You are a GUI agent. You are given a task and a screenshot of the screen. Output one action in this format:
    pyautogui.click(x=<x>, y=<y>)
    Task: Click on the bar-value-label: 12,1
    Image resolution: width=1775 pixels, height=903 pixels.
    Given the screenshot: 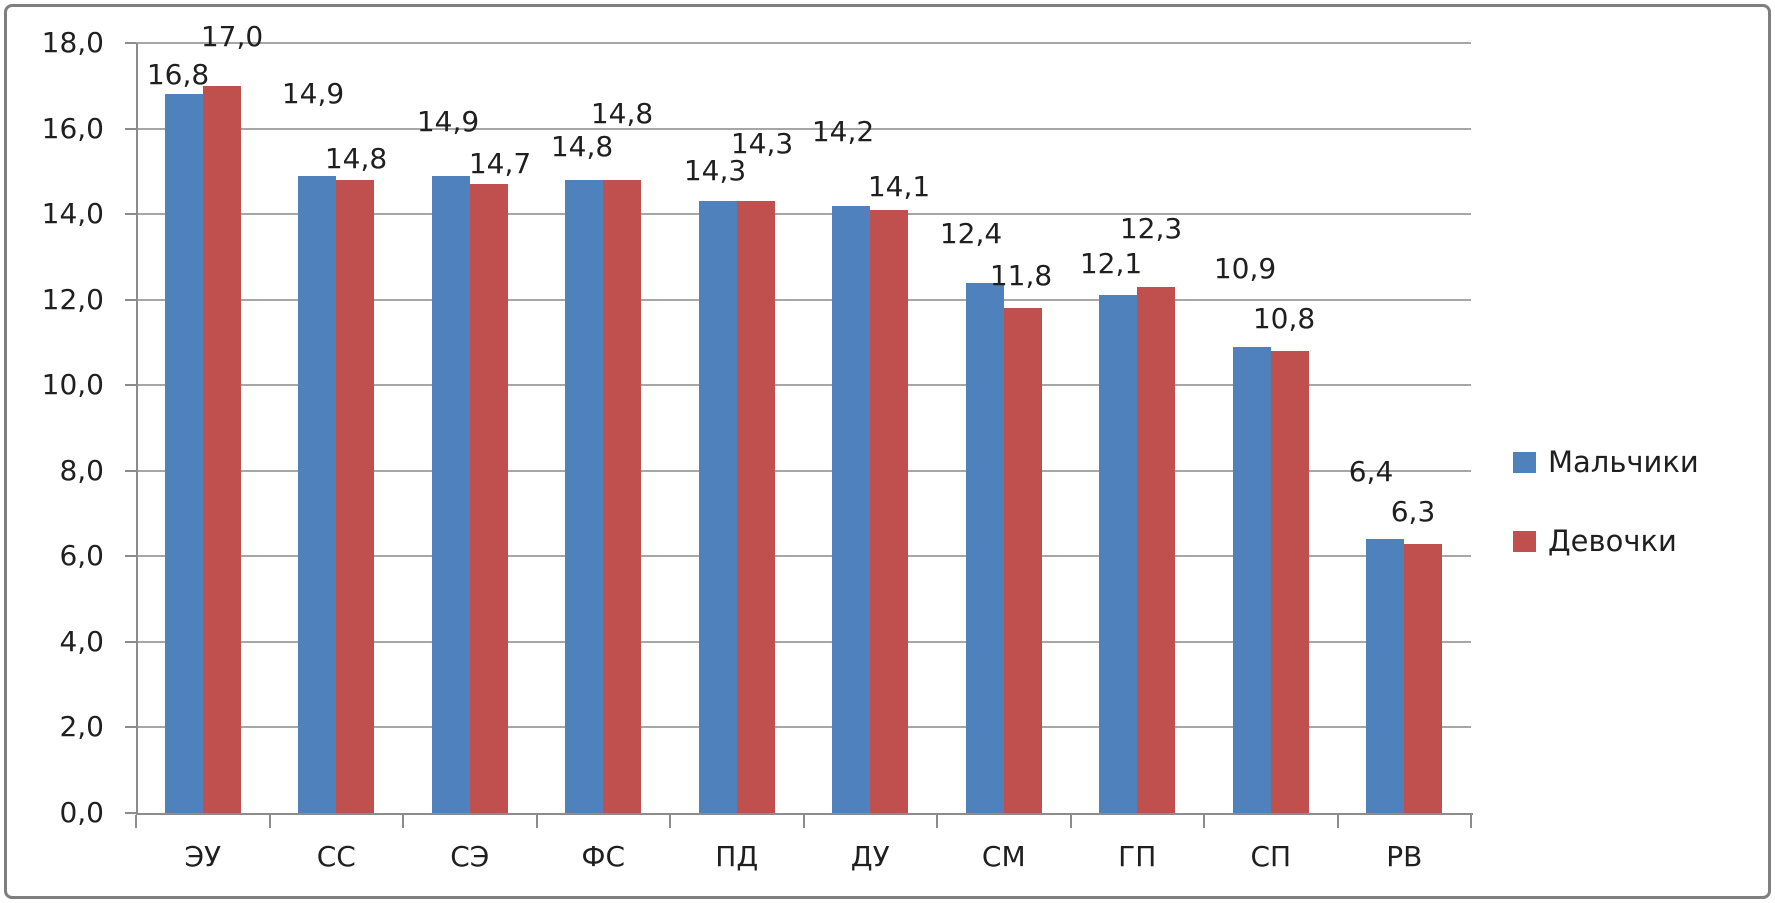 What is the action you would take?
    pyautogui.click(x=1111, y=263)
    